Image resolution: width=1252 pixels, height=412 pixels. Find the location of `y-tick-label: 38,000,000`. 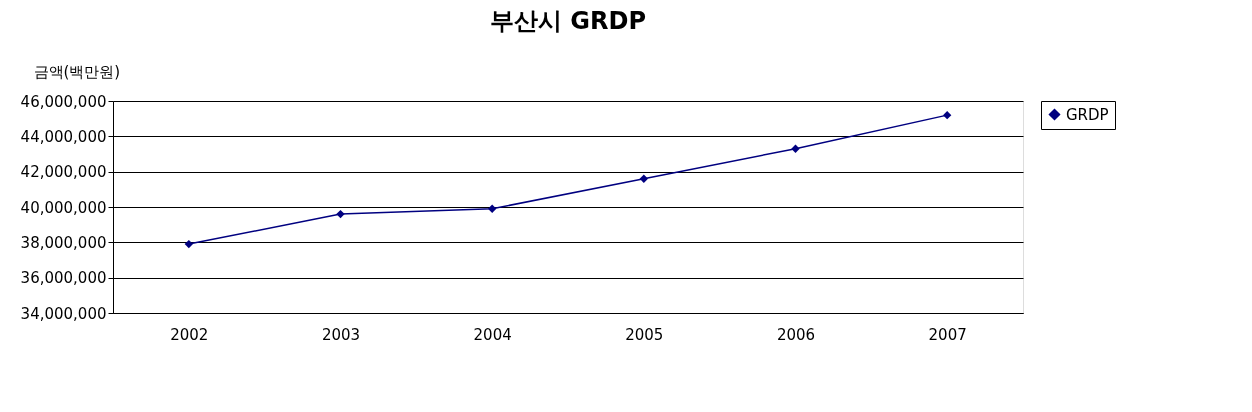

y-tick-label: 38,000,000 is located at coordinates (63, 242).